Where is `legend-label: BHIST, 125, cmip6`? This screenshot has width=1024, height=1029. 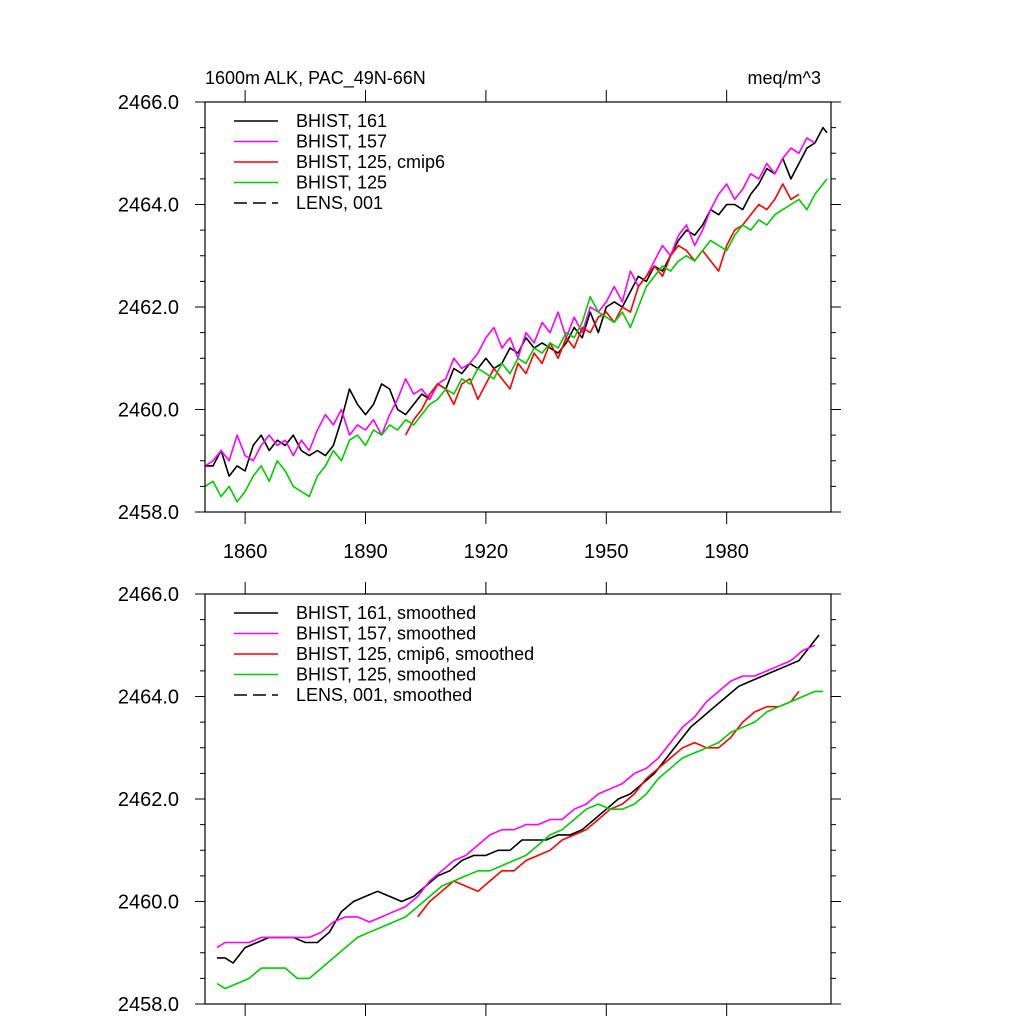 legend-label: BHIST, 125, cmip6 is located at coordinates (370, 162).